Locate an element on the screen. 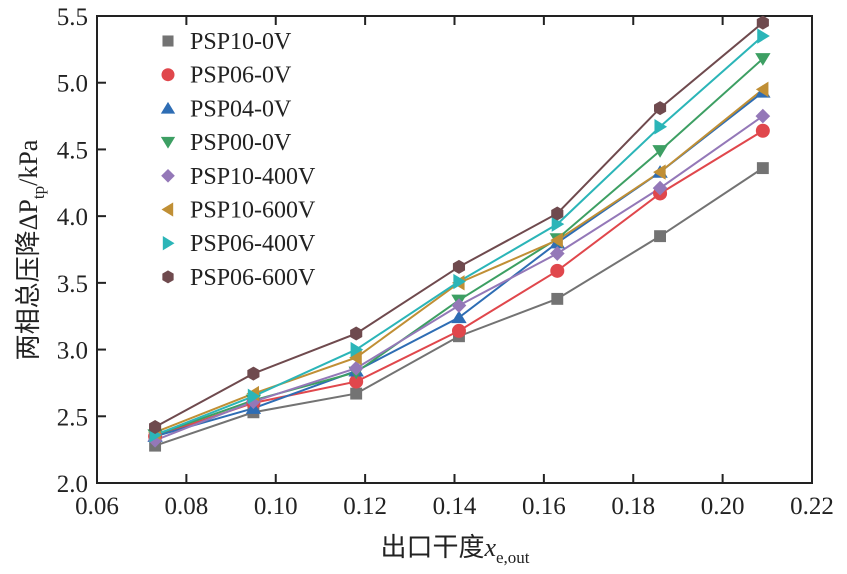 This screenshot has height=574, width=847. legend-marker-triangle-down-icon is located at coordinates (168, 142).